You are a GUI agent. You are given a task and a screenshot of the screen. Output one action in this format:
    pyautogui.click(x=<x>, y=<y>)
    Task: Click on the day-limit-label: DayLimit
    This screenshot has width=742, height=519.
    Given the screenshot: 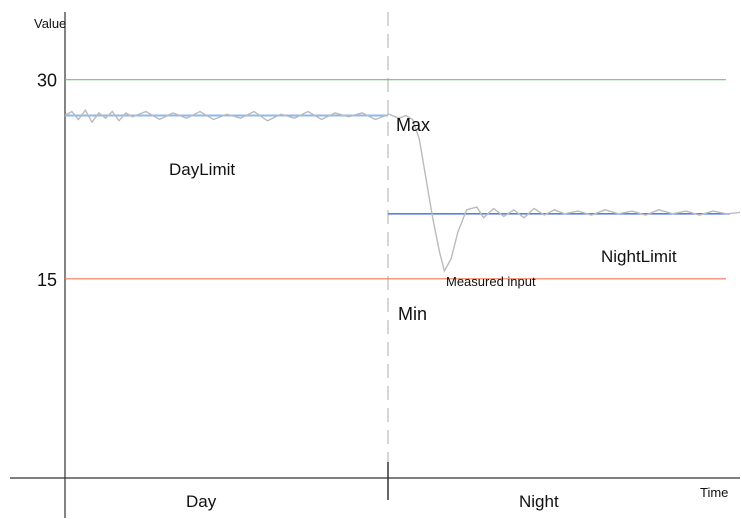 What is the action you would take?
    pyautogui.click(x=202, y=169)
    